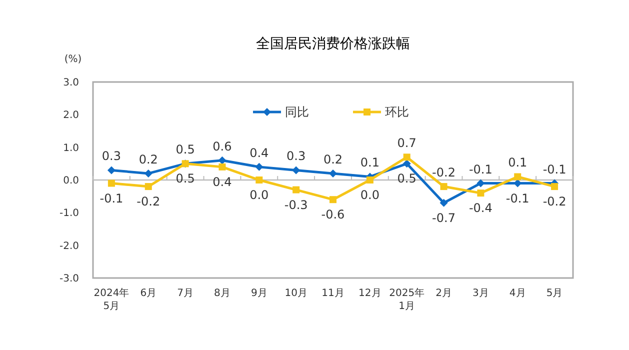 Image resolution: width=629 pixels, height=350 pixels. I want to click on x-tick-label: 2025年 1月, so click(407, 299).